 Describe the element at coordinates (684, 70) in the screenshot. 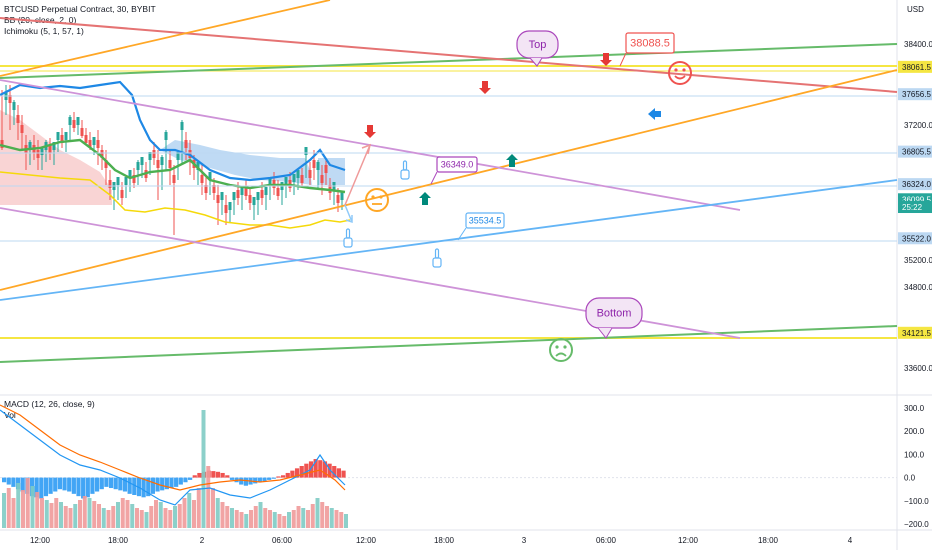

I see `happy-face-icon-eye` at that location.